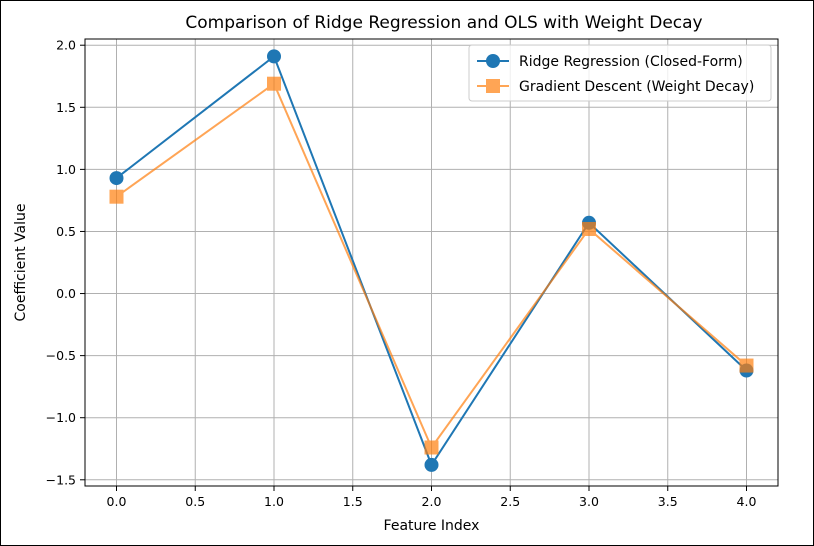 Image resolution: width=814 pixels, height=546 pixels. Describe the element at coordinates (117, 501) in the screenshot. I see `x-tick-label: 0.0` at that location.